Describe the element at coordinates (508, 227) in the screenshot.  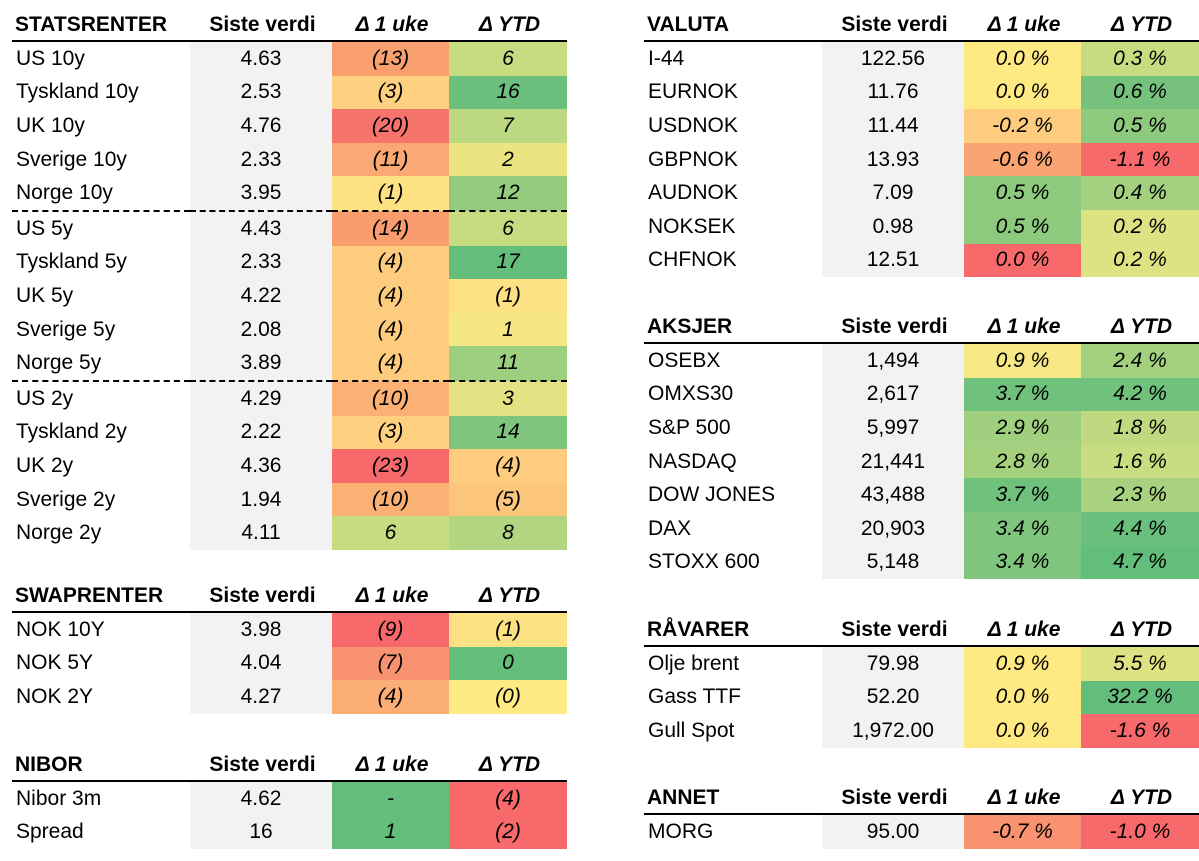
I see `delta-ytd: 6` at that location.